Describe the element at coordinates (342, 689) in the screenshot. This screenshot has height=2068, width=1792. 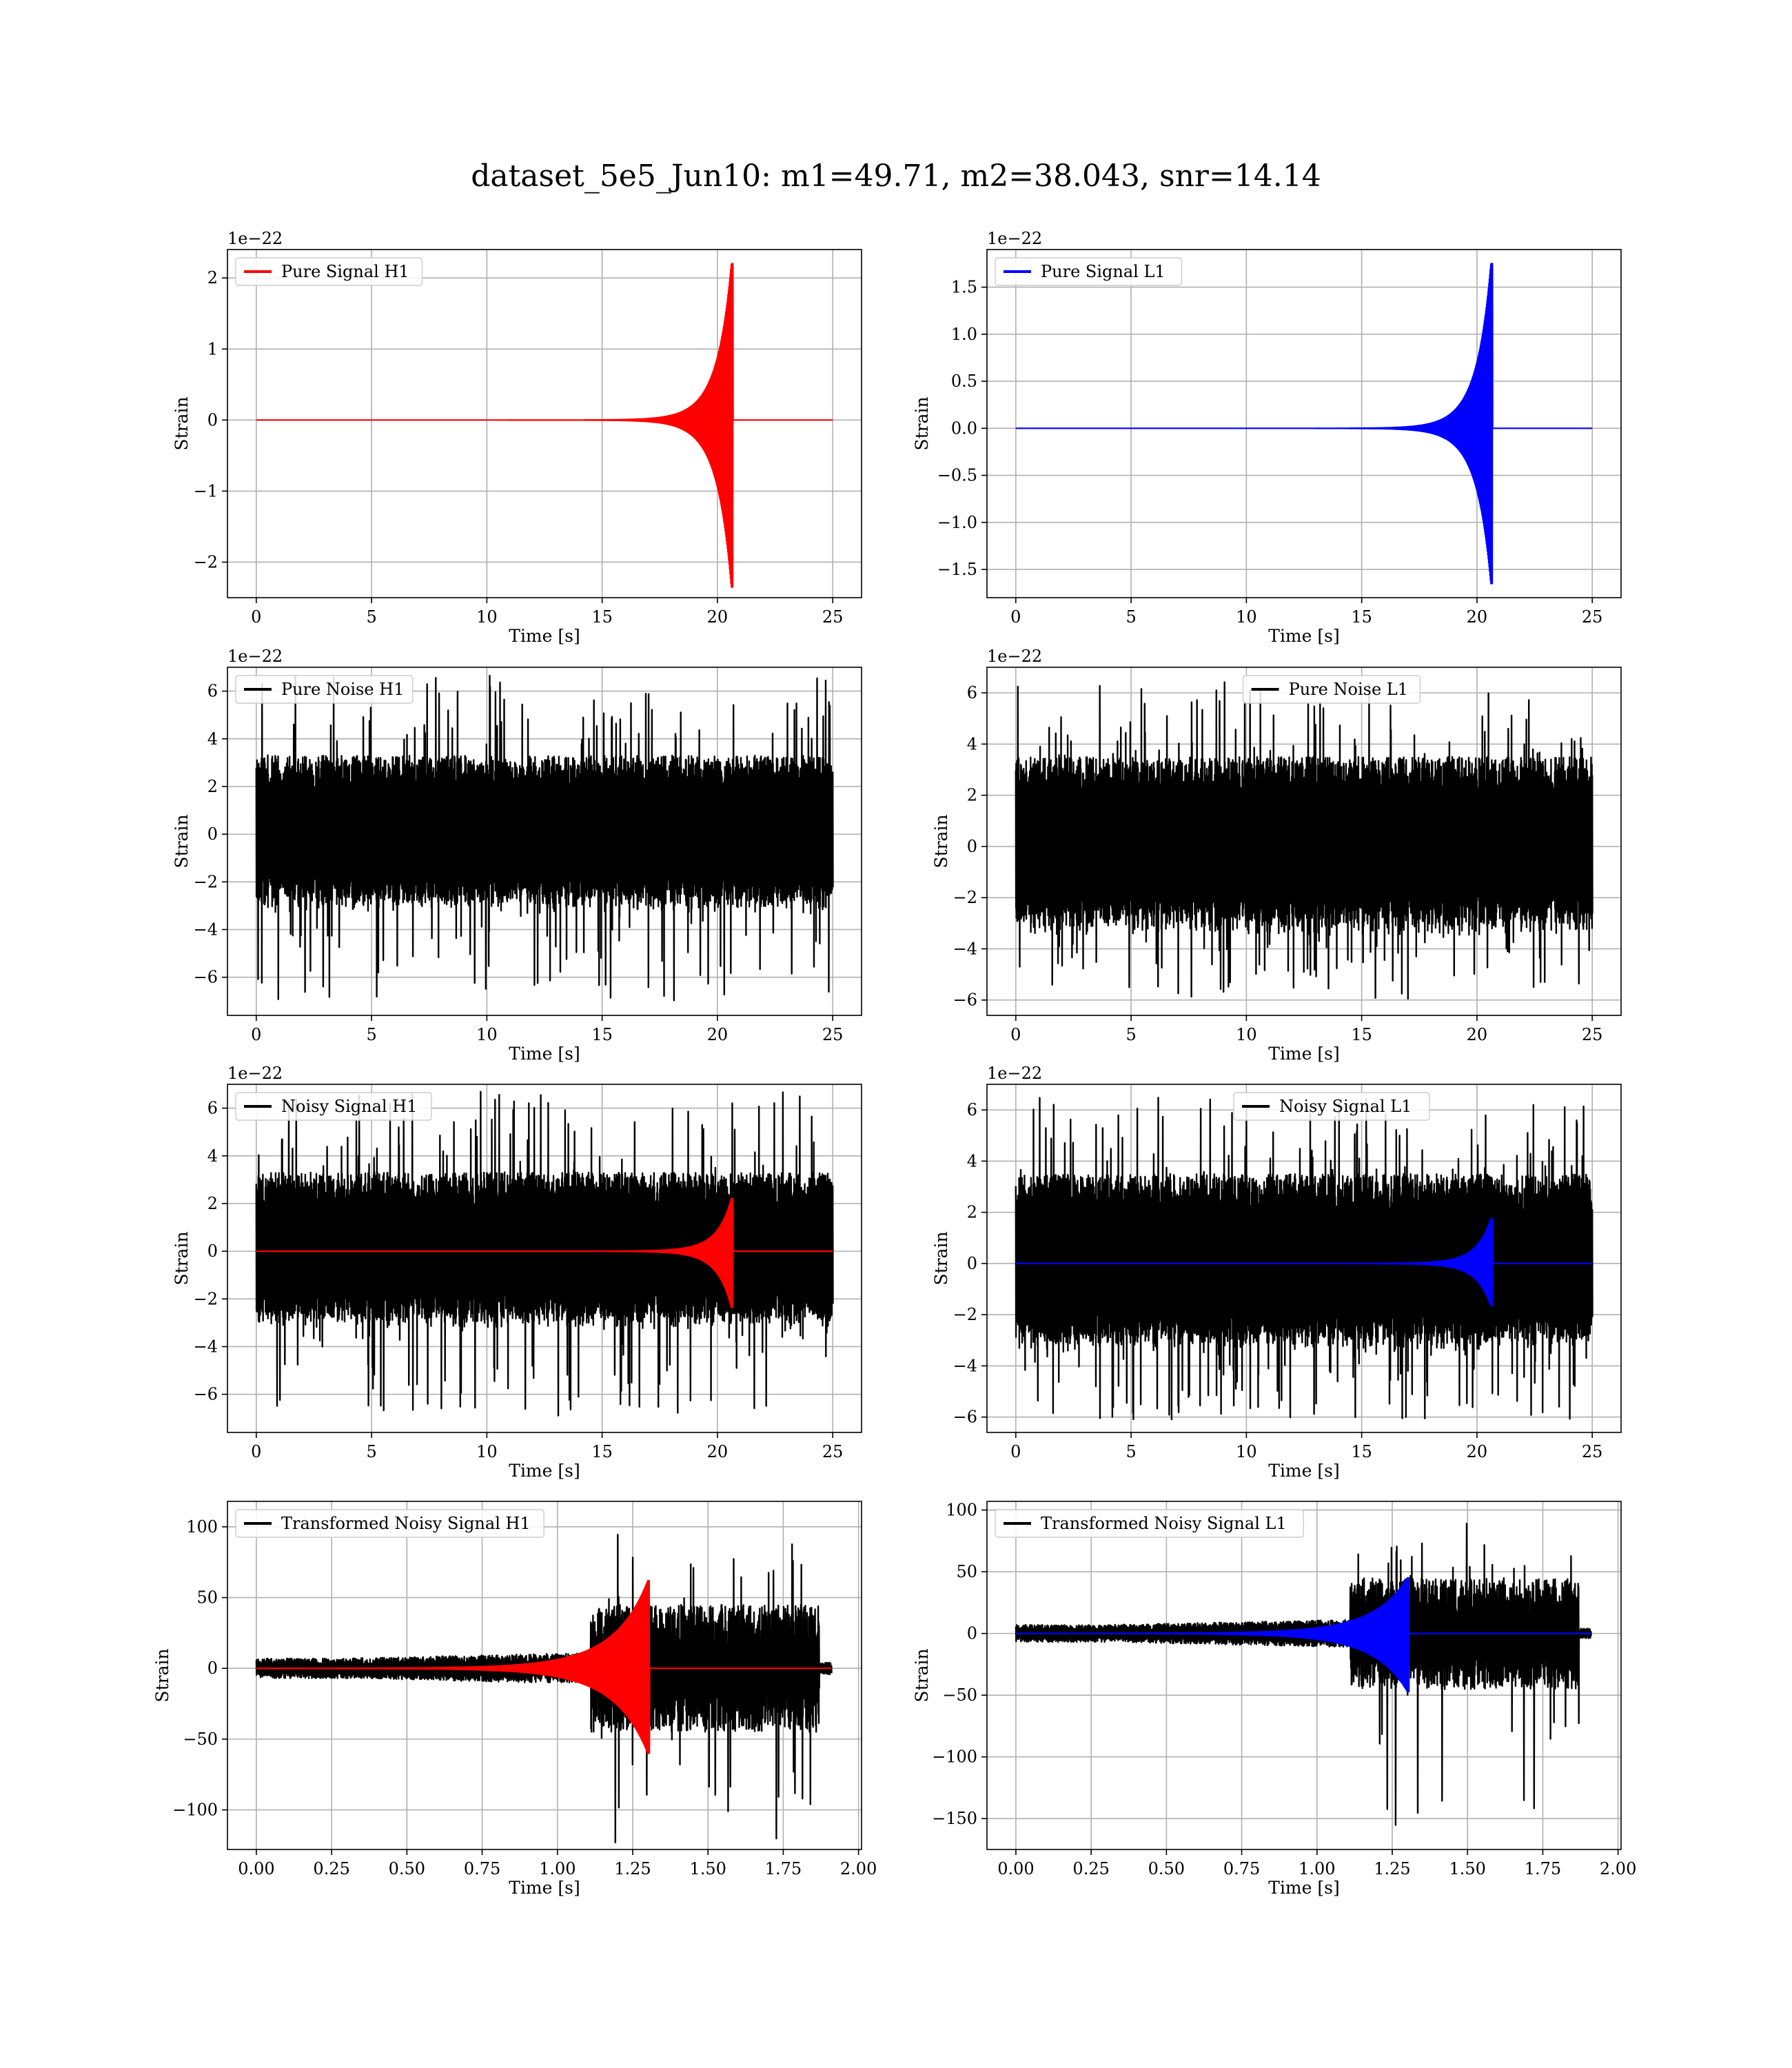
I see `legend-label: Pure Noise H1` at that location.